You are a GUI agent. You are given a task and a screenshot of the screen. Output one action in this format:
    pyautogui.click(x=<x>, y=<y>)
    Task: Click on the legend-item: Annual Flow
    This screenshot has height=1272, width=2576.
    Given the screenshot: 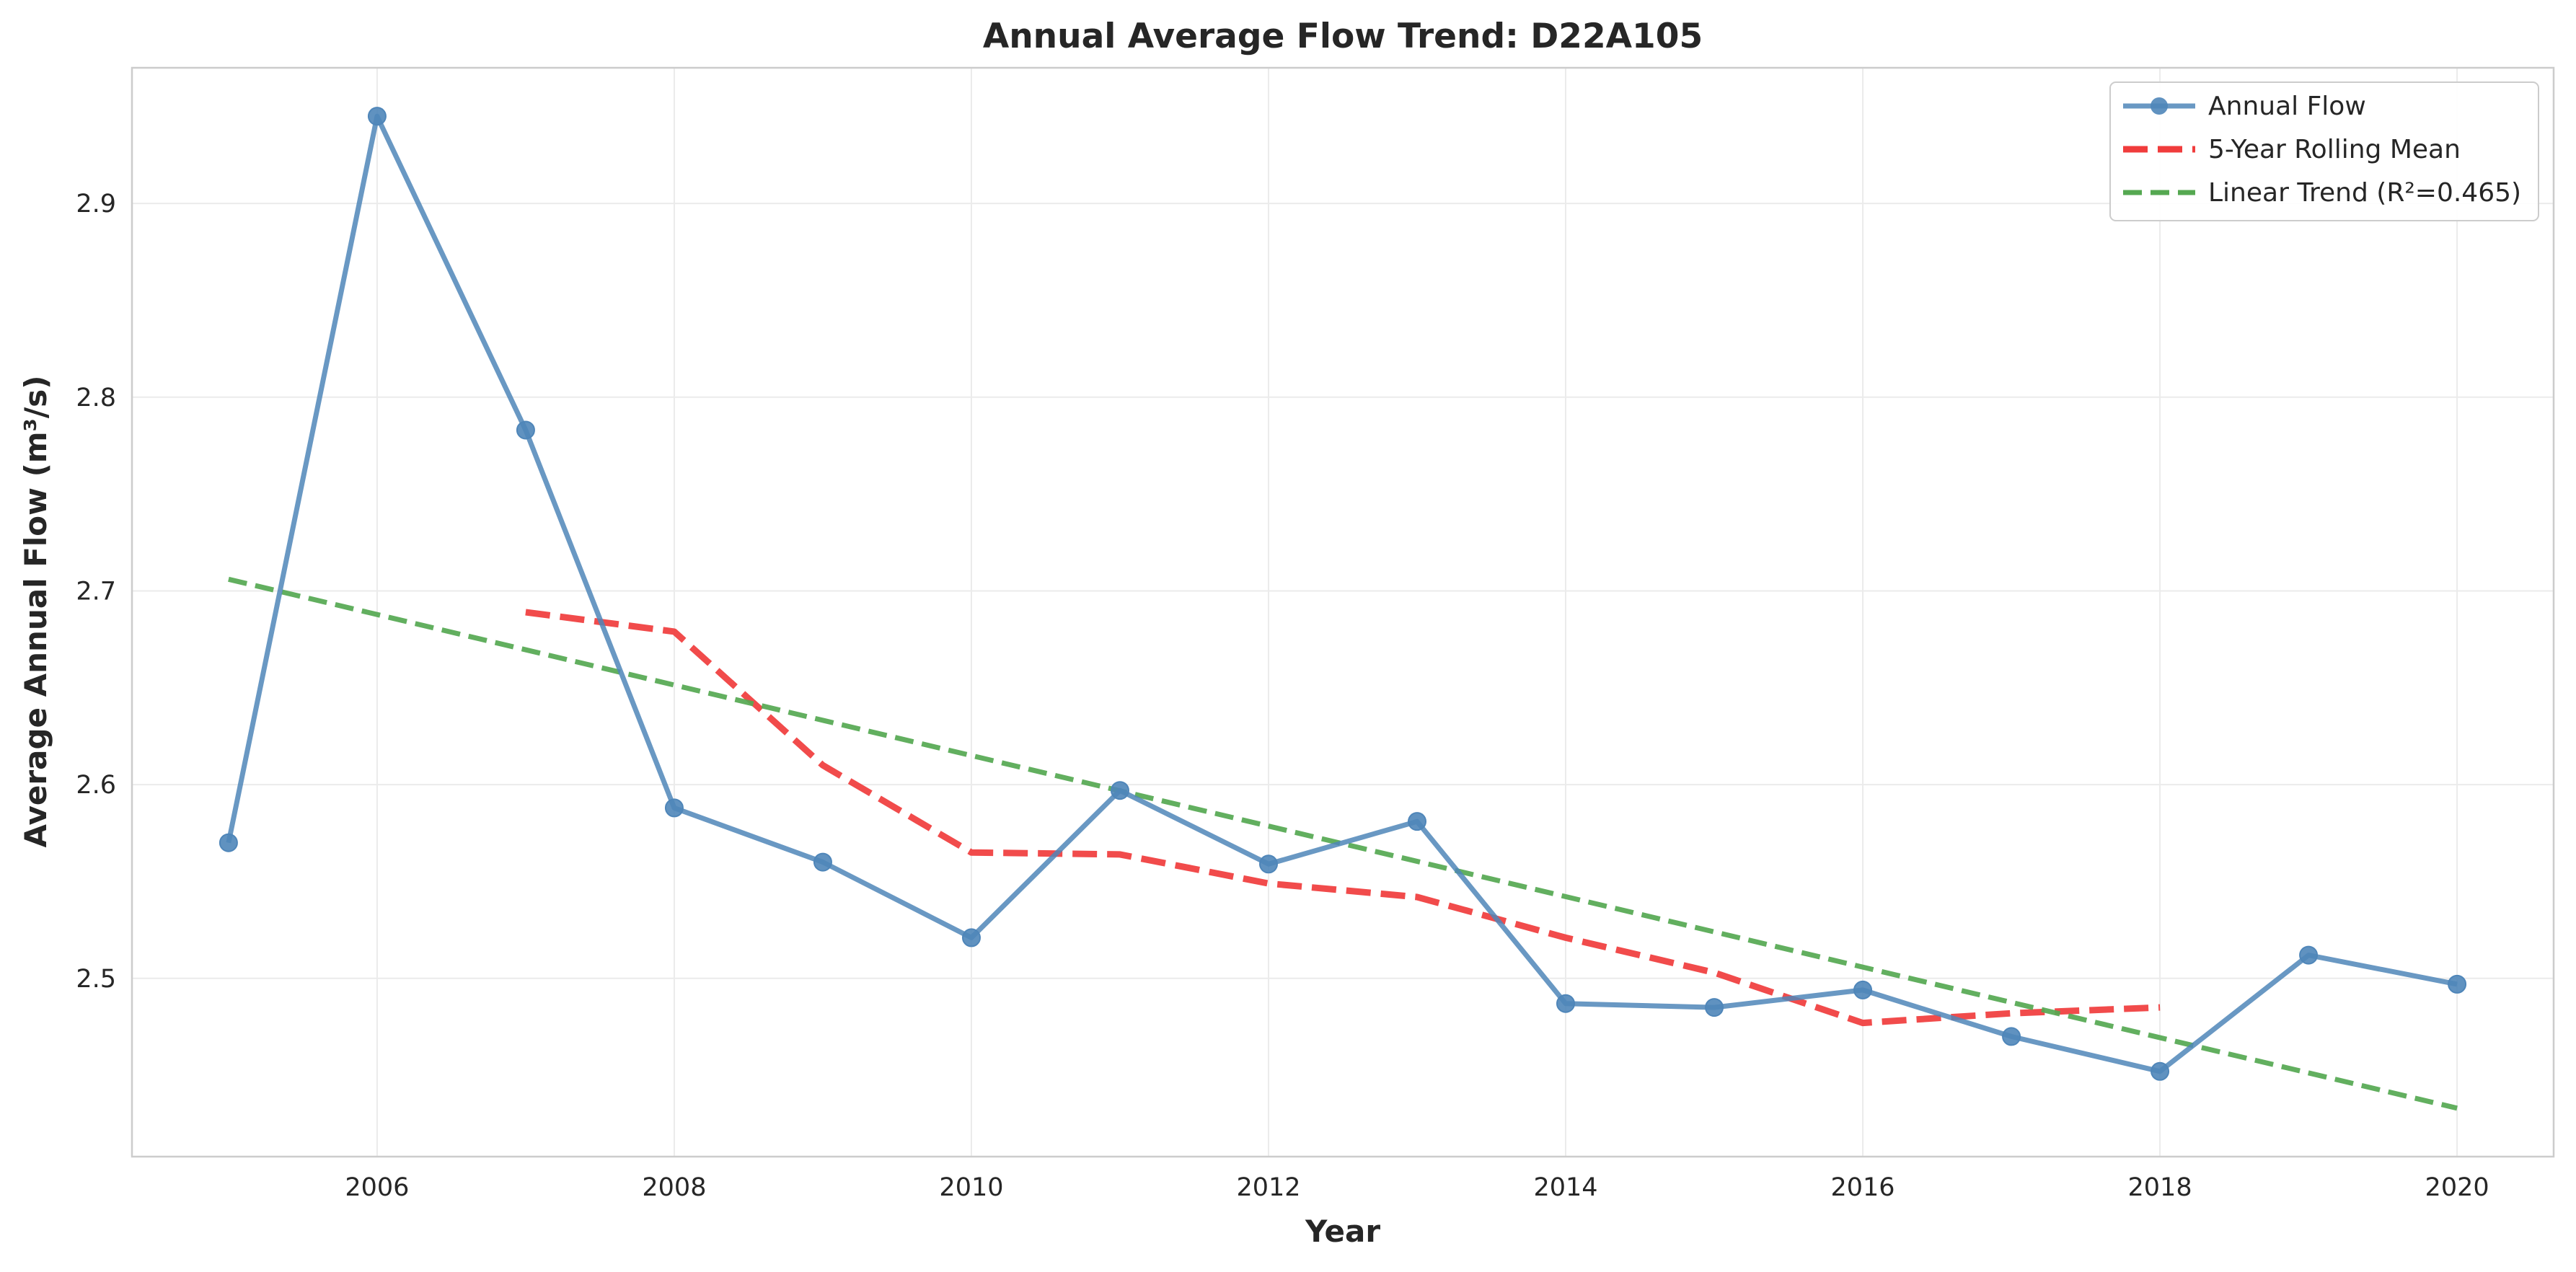 What is the action you would take?
    pyautogui.click(x=2244, y=107)
    